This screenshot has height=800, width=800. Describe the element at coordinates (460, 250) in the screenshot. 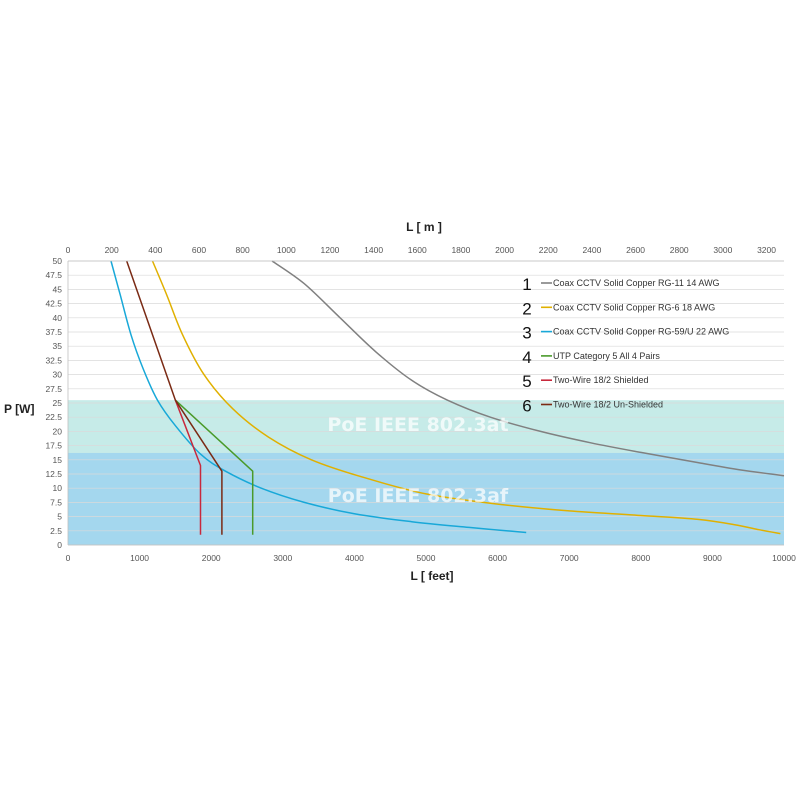

I see `x2-tick-label-9: 1800` at that location.